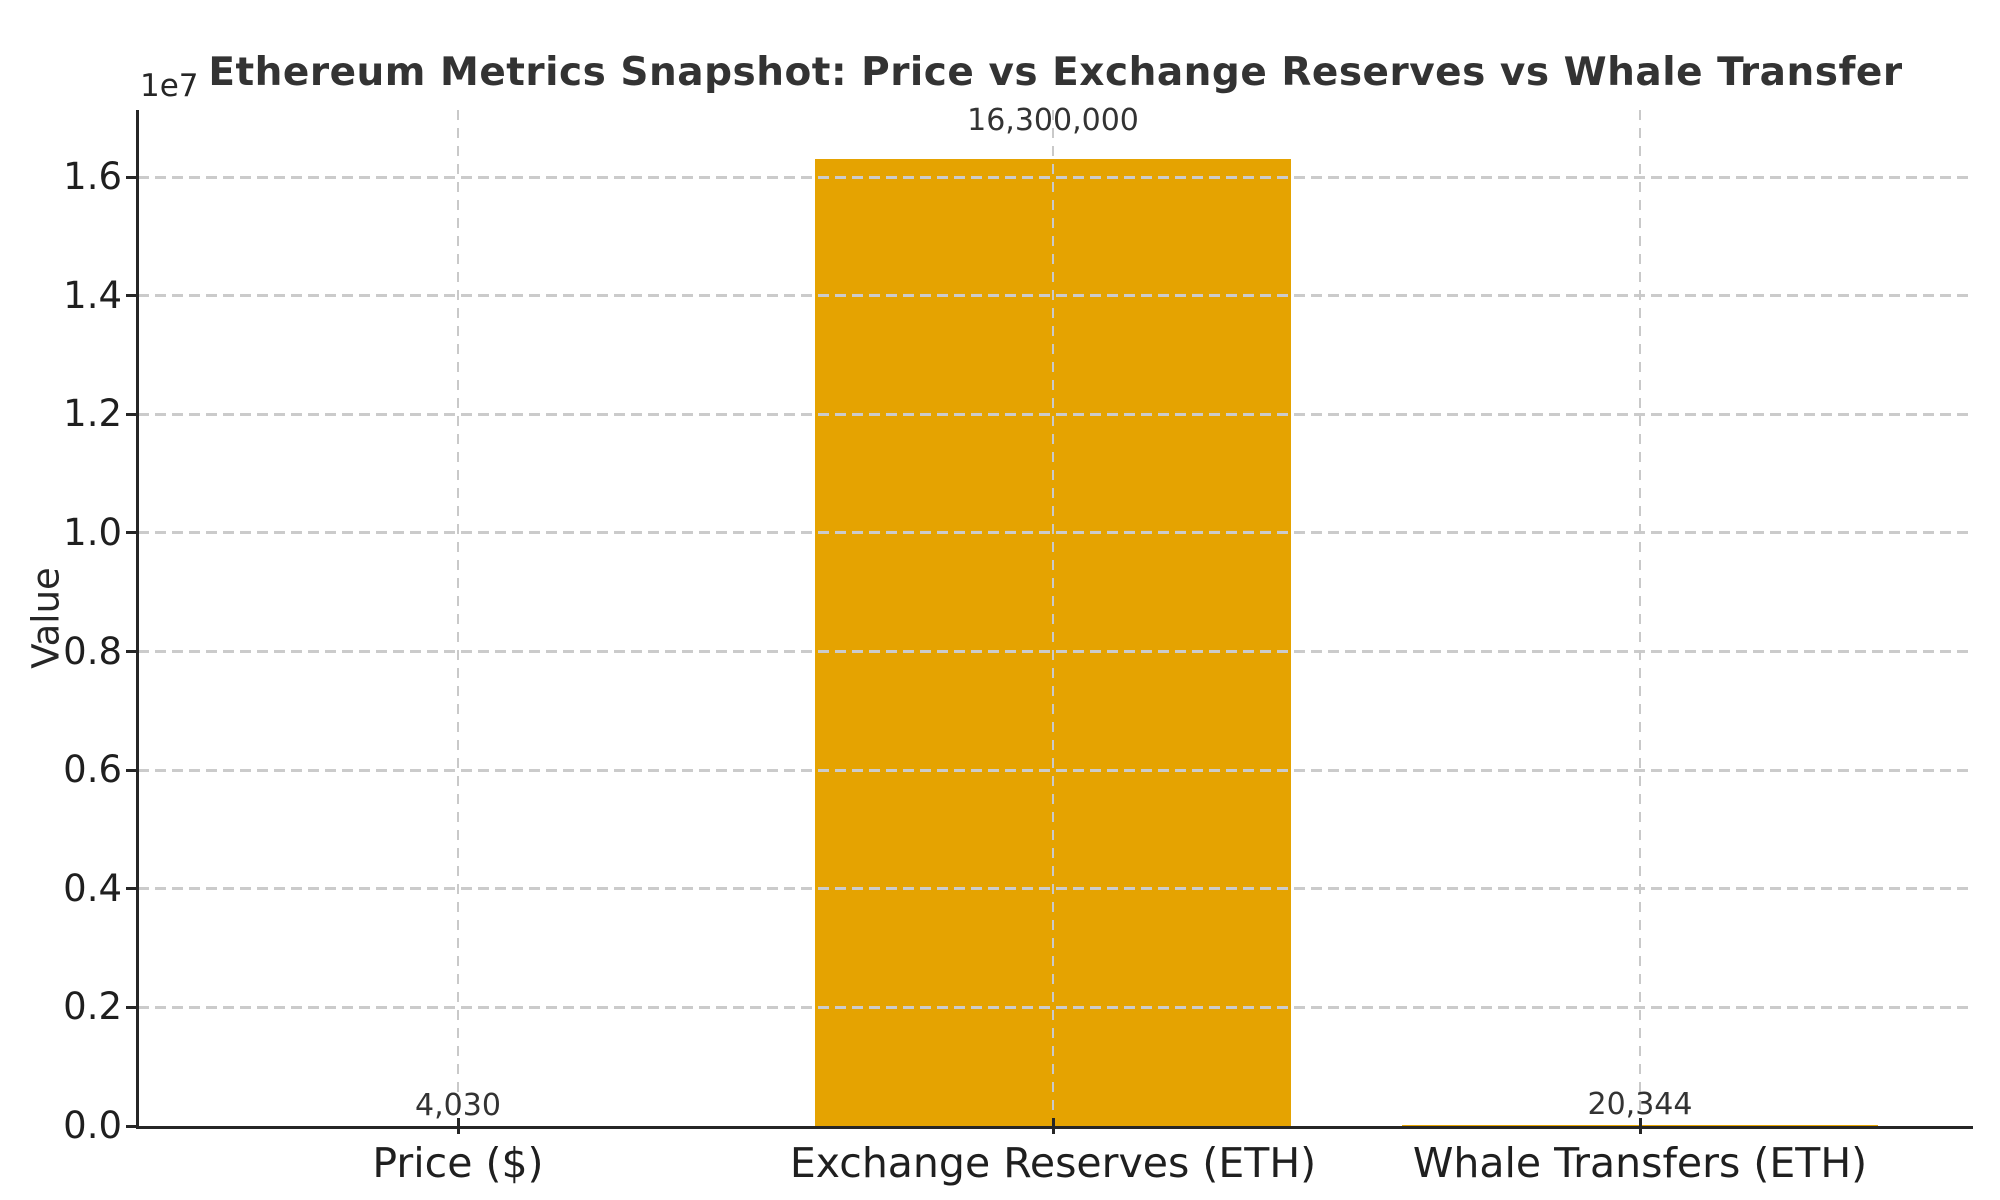  What do you see at coordinates (1640, 1163) in the screenshot?
I see `x-tick-label: Whale Transfers (ETH)` at bounding box center [1640, 1163].